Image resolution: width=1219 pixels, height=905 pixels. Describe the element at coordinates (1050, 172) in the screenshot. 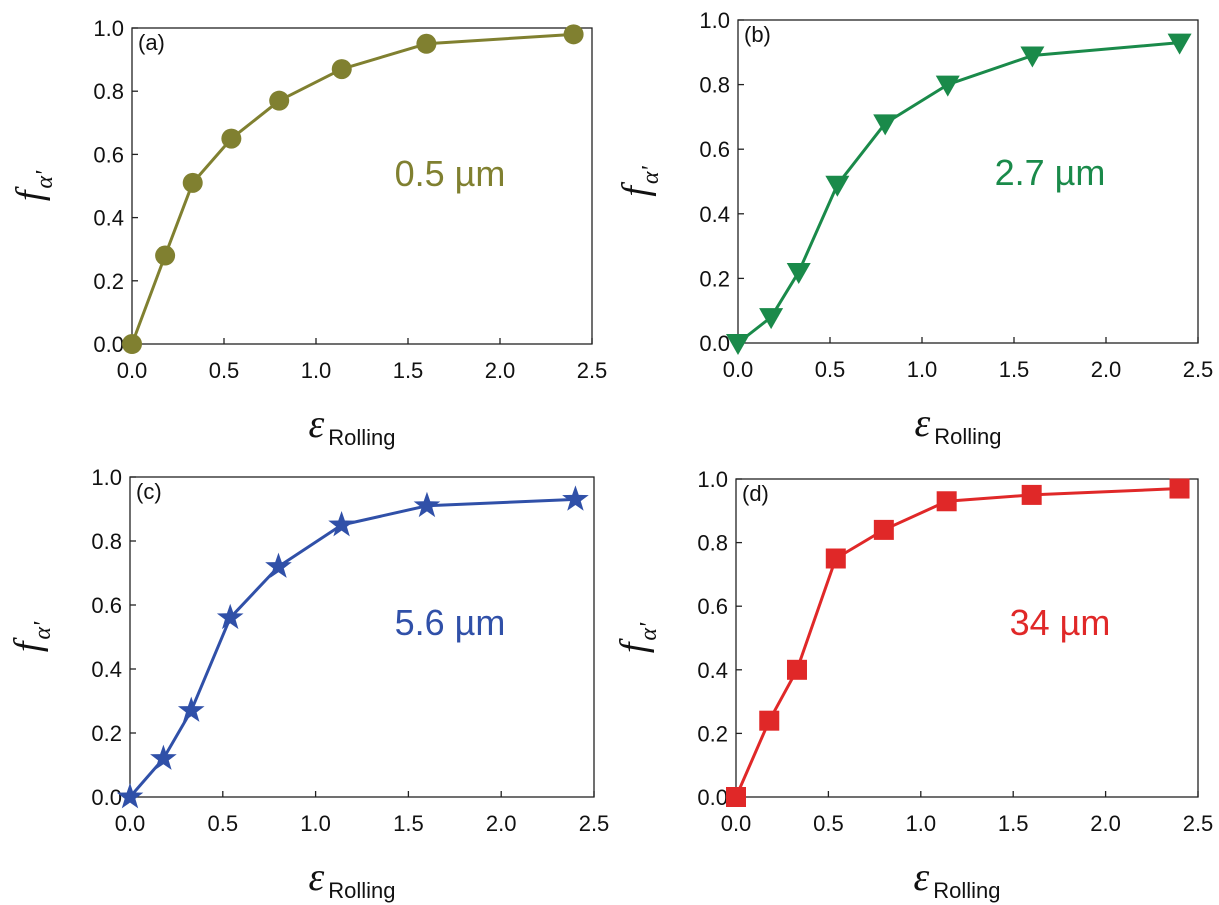

I see `size-annotation: 2.7 µm` at that location.